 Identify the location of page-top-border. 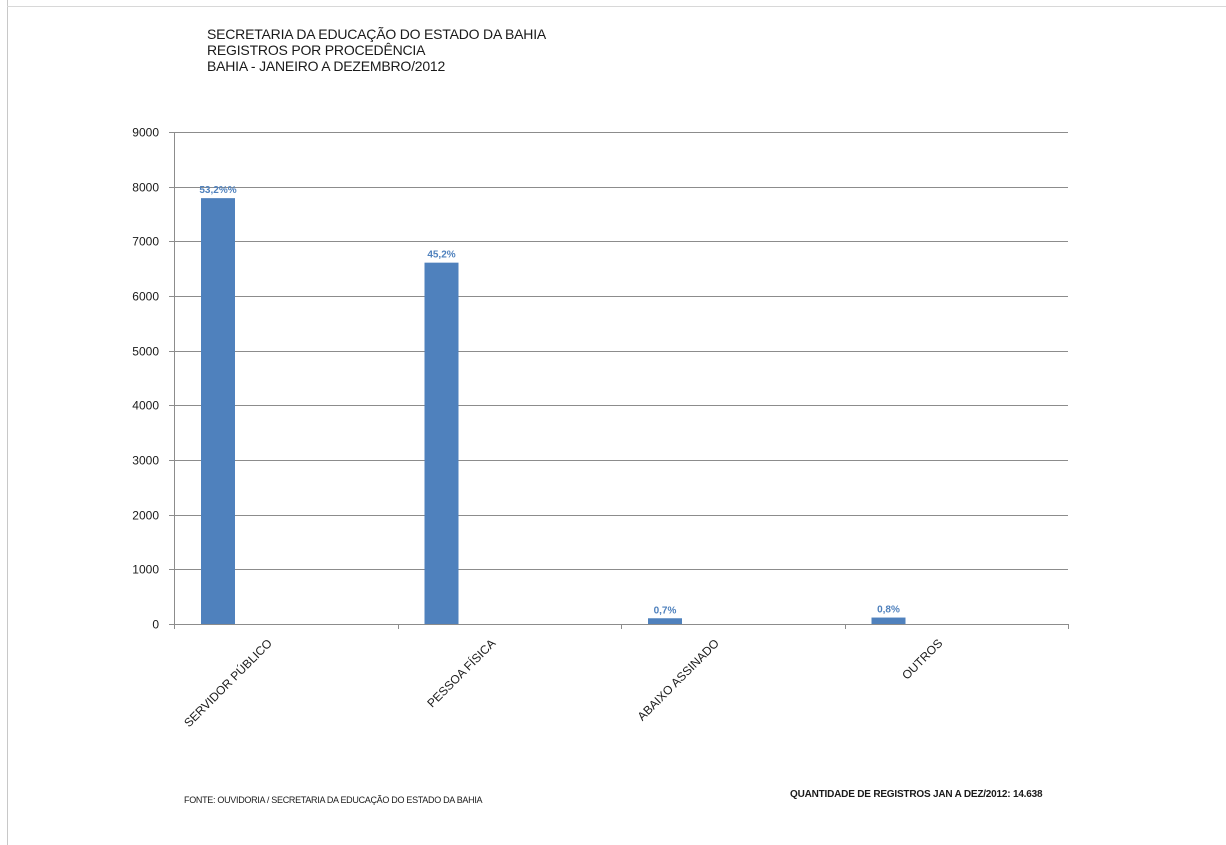
(616, 6).